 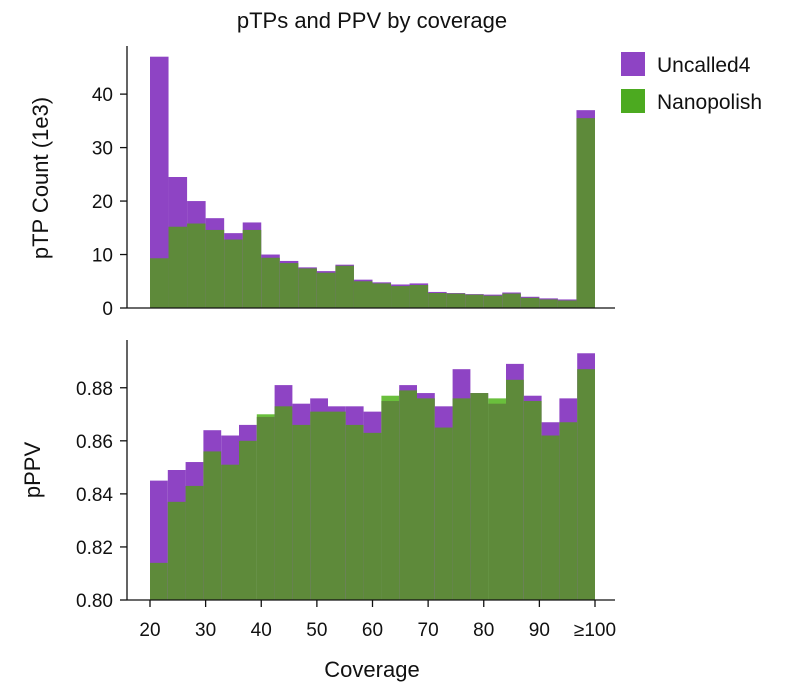 What do you see at coordinates (102, 95) in the screenshot?
I see `y-tick-label: 40` at bounding box center [102, 95].